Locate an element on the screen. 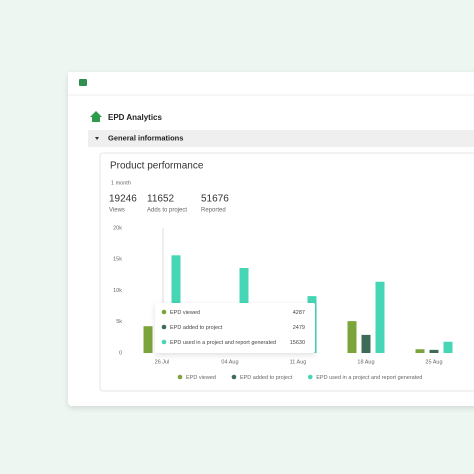 This screenshot has width=474, height=474. page-title: EPD Analytics is located at coordinates (135, 117).